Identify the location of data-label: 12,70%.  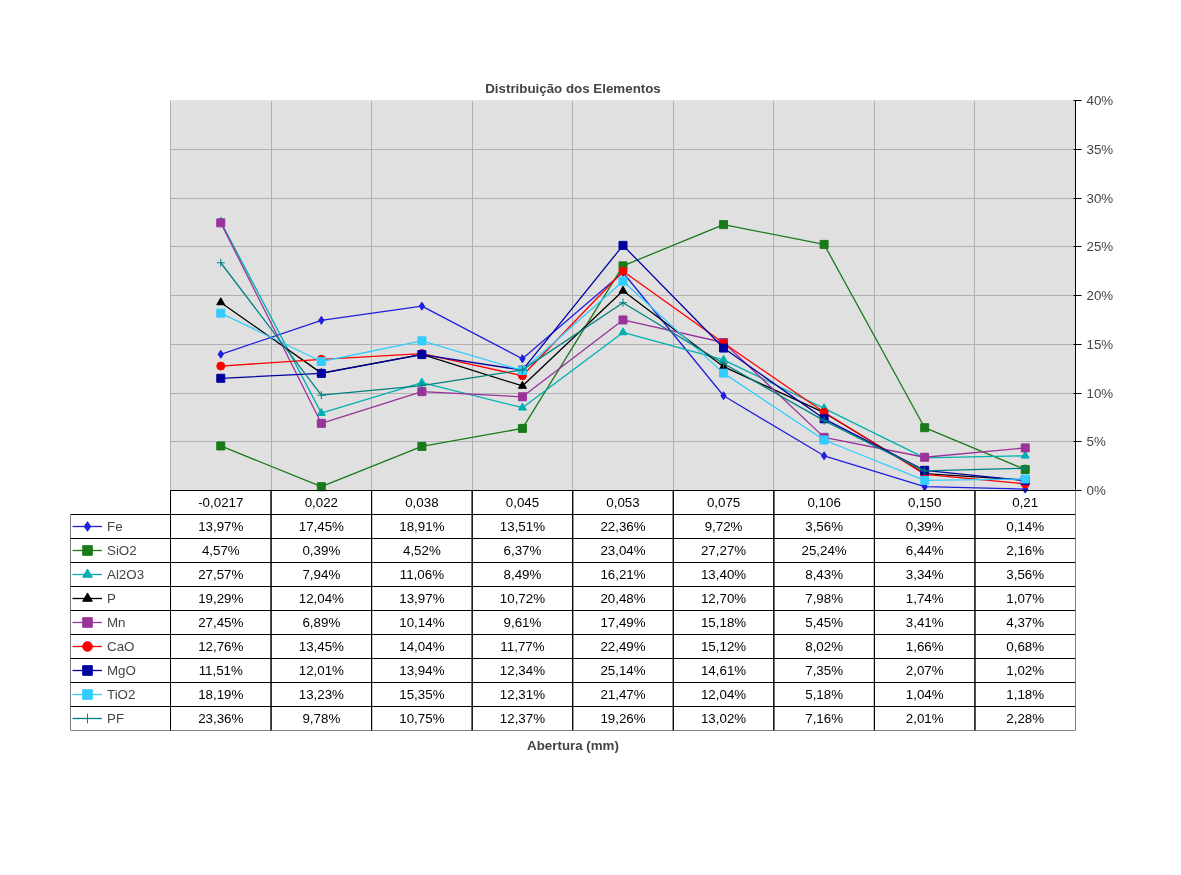
(723, 598).